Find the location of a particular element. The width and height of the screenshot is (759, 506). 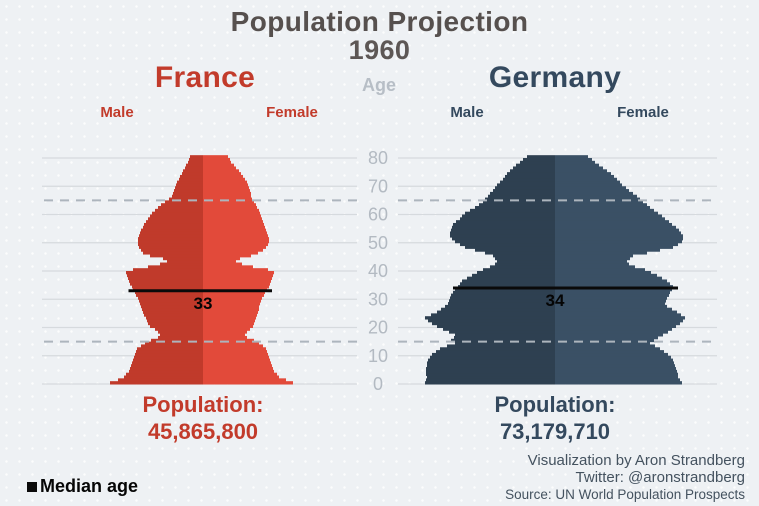

germany-population-value: 73,179,710 is located at coordinates (555, 431).